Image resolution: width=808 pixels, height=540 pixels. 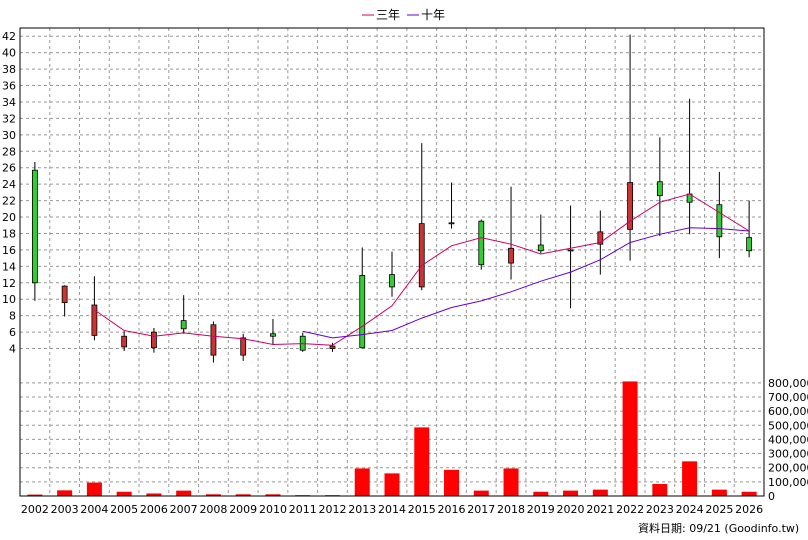 What do you see at coordinates (273, 509) in the screenshot?
I see `year-tick-label: 2010` at bounding box center [273, 509].